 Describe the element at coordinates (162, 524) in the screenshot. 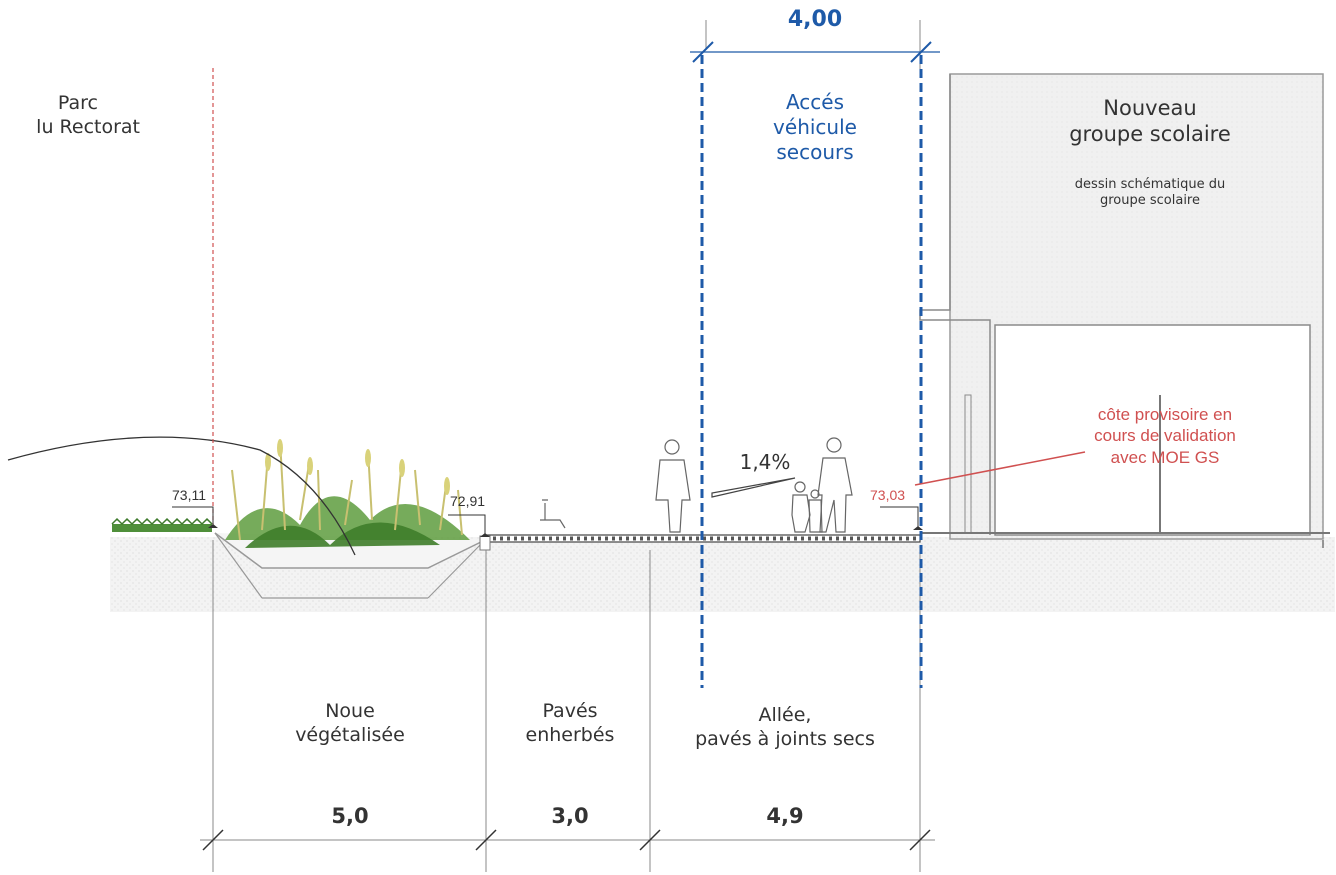

I see `grass-strip` at that location.